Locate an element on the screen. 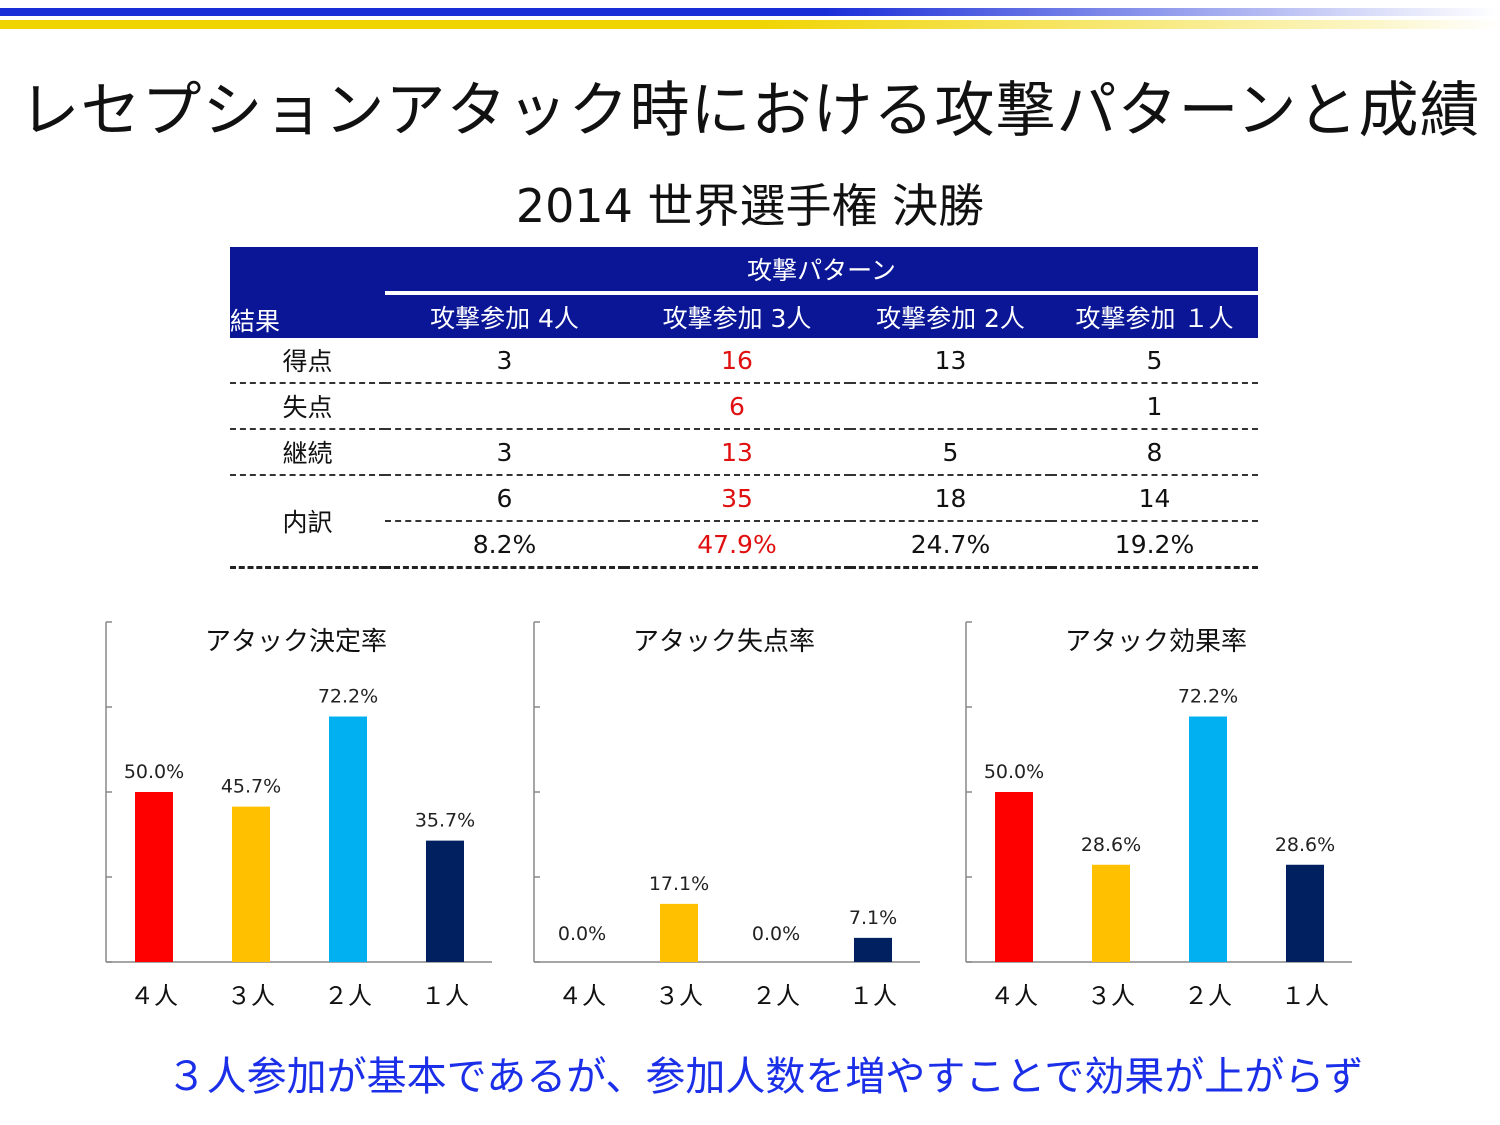 This screenshot has height=1125, width=1500. table-cell: 1 is located at coordinates (1155, 406).